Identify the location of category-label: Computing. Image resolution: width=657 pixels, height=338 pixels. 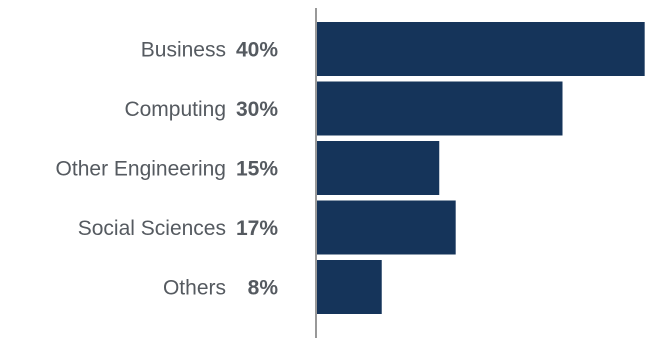
(175, 109).